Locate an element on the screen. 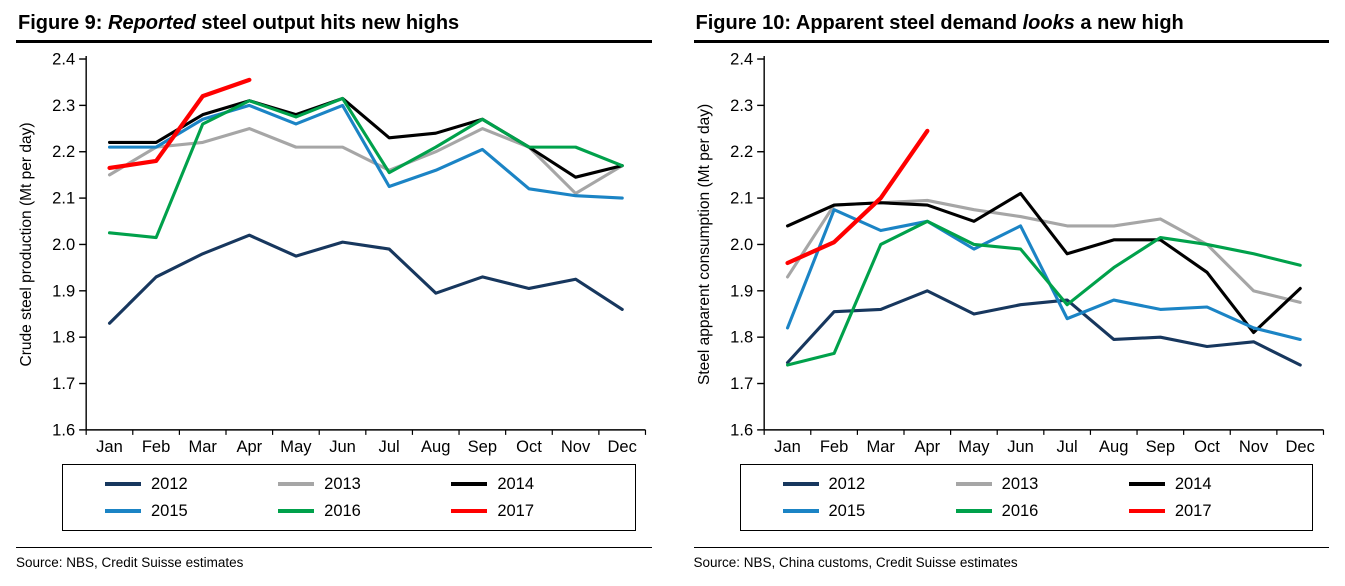 The image size is (1345, 586). title-text: a new high is located at coordinates (1129, 23).